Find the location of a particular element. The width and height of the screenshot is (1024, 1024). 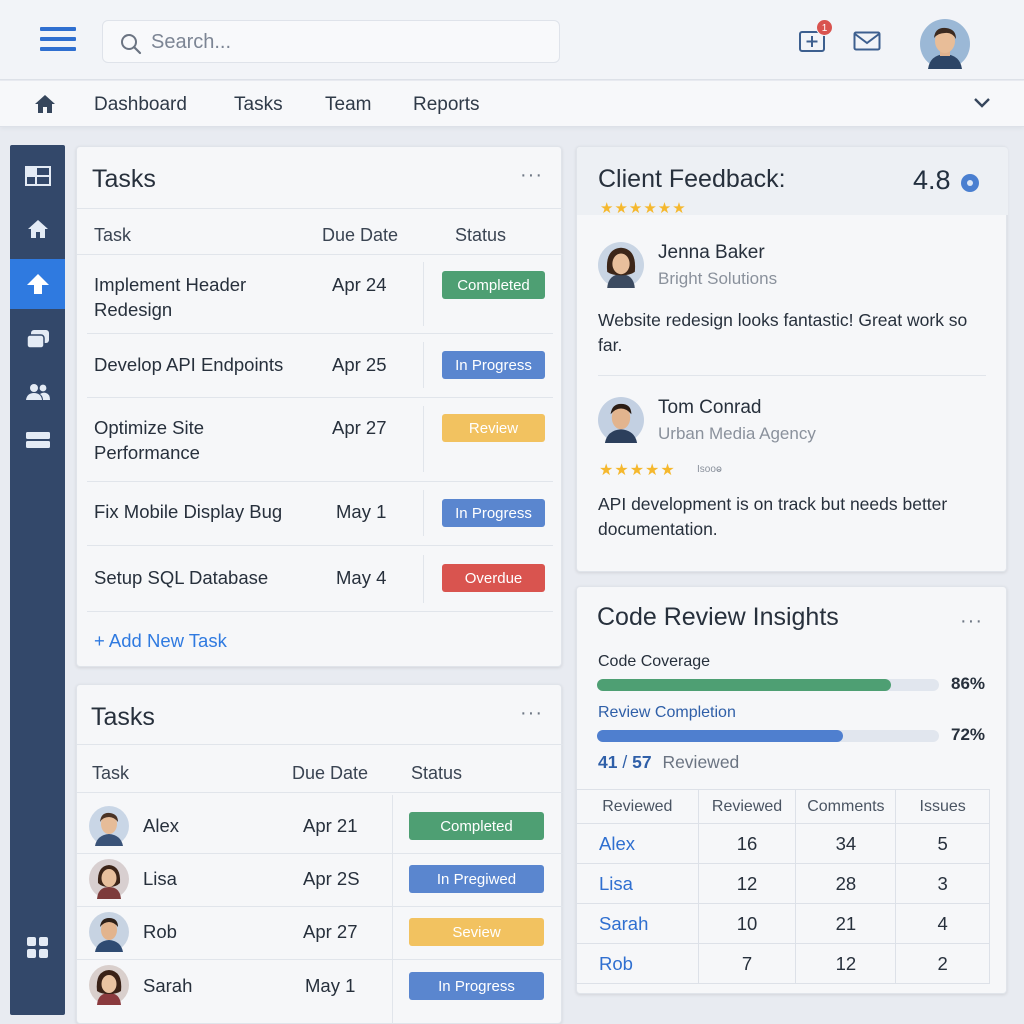

sidebar-item-team is located at coordinates (37, 392).